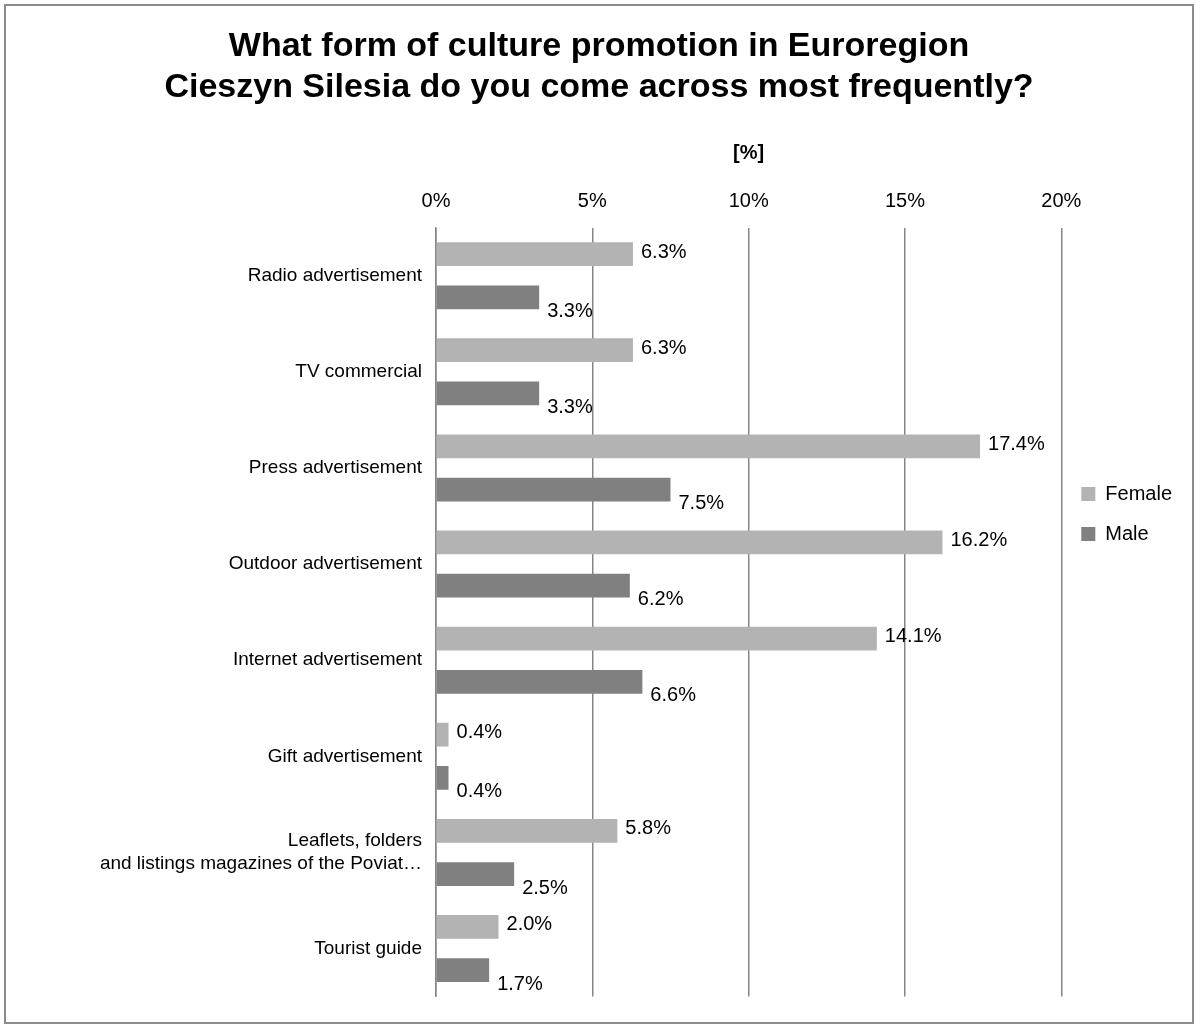 The width and height of the screenshot is (1202, 1030). I want to click on data-label: 14.1%, so click(913, 635).